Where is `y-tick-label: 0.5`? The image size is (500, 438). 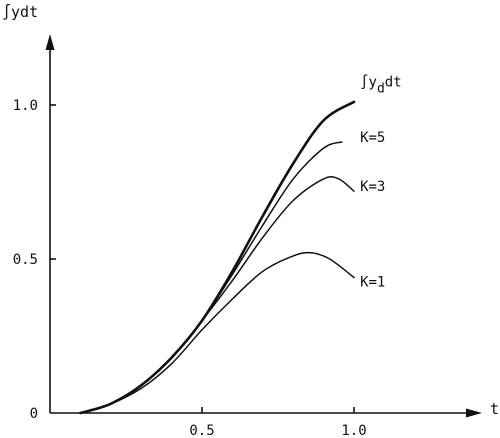
y-tick-label: 0.5 is located at coordinates (25, 260).